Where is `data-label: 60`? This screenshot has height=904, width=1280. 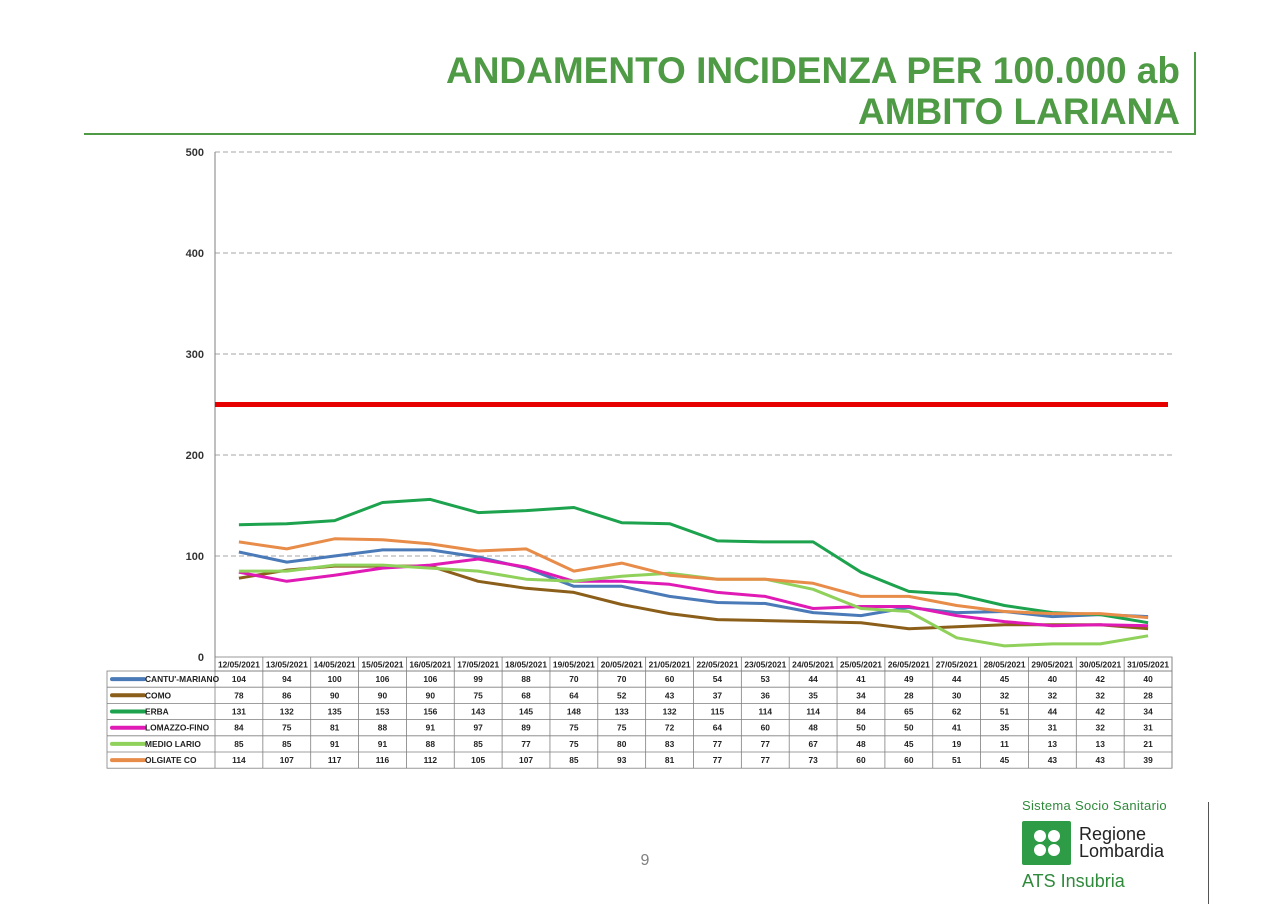
data-label: 60 is located at coordinates (909, 760).